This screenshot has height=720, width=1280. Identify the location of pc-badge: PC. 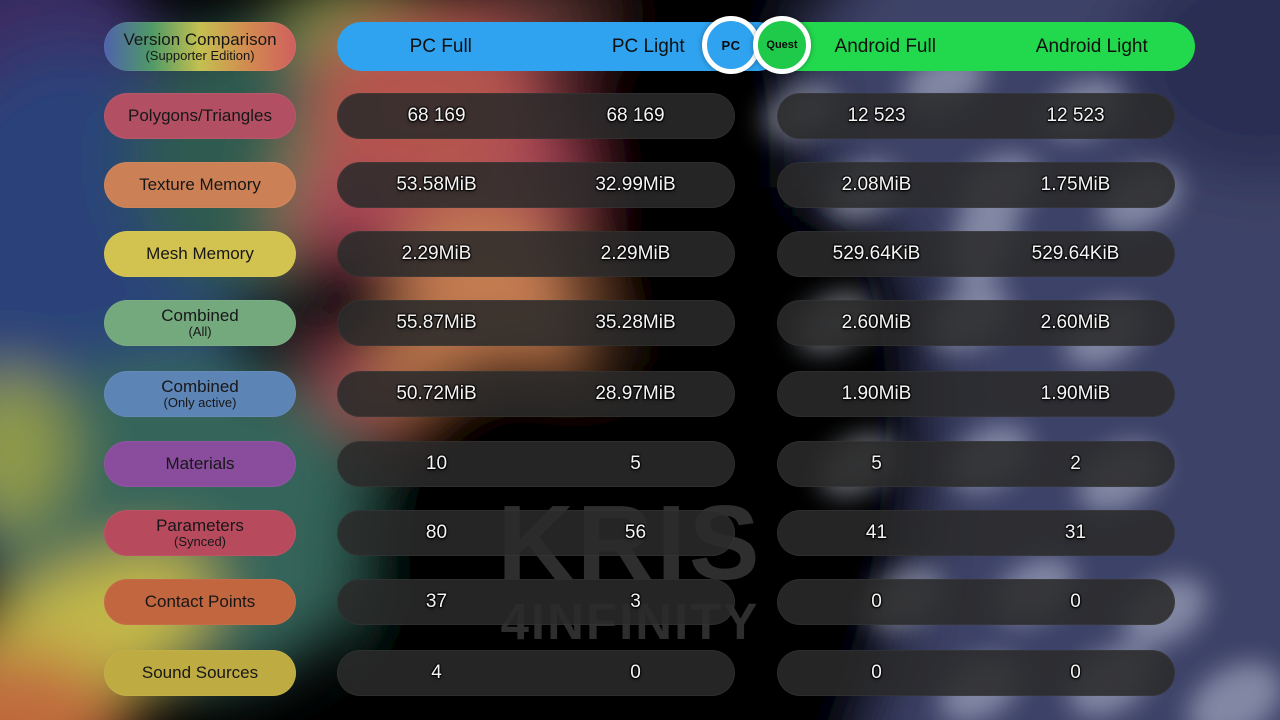
(731, 45).